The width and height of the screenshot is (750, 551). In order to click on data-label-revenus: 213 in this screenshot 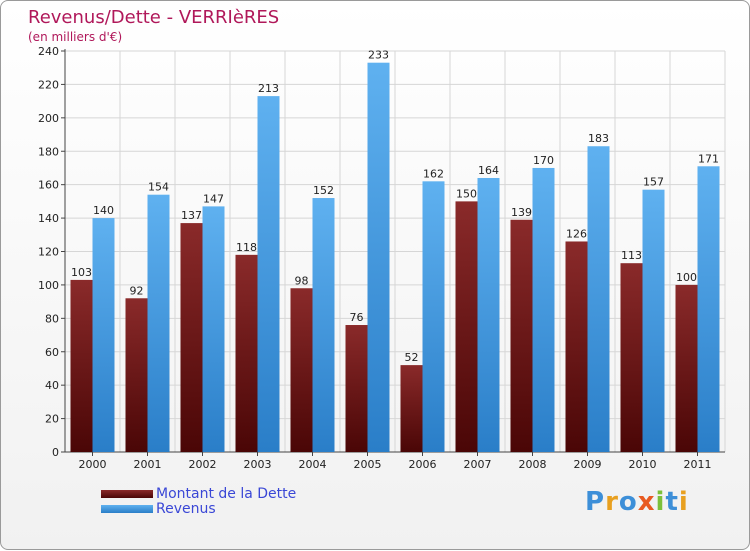, I will do `click(268, 88)`.